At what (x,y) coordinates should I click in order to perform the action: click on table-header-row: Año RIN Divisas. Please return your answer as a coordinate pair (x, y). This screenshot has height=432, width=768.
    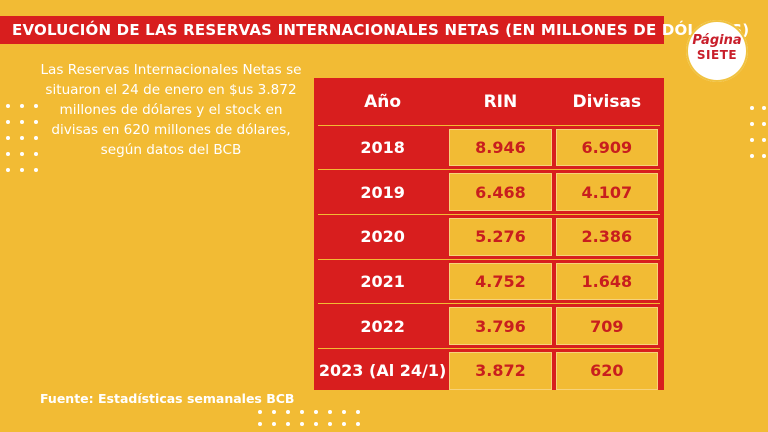
    Looking at the image, I should click on (489, 102).